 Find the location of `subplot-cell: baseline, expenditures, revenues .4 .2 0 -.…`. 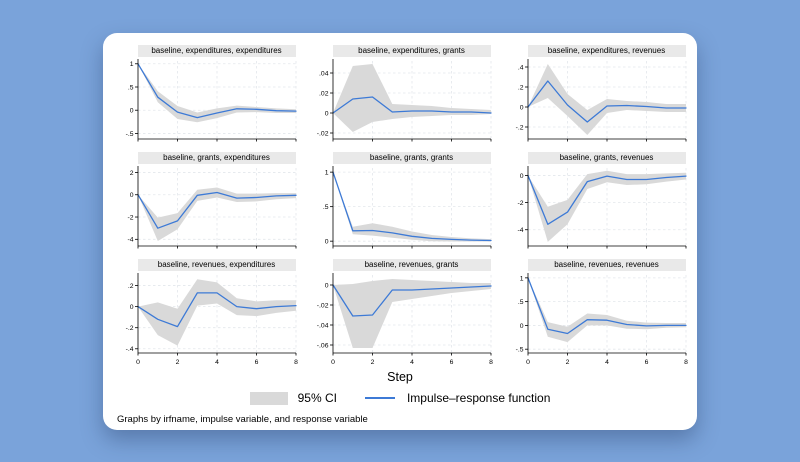

subplot-cell: baseline, expenditures, revenues .4 .2 0 -.… is located at coordinates (595, 95).